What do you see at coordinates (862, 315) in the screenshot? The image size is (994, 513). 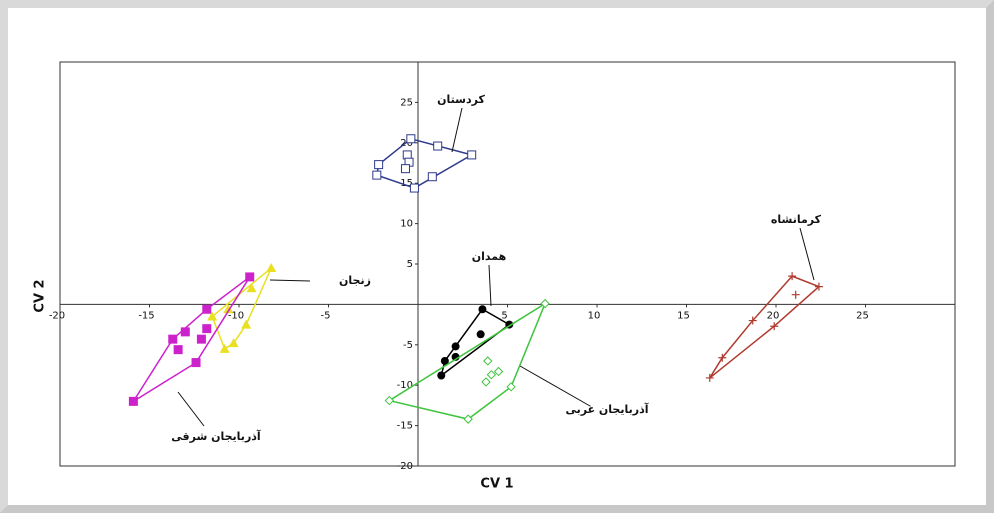 I see `x-tick-label: 25` at bounding box center [862, 315].